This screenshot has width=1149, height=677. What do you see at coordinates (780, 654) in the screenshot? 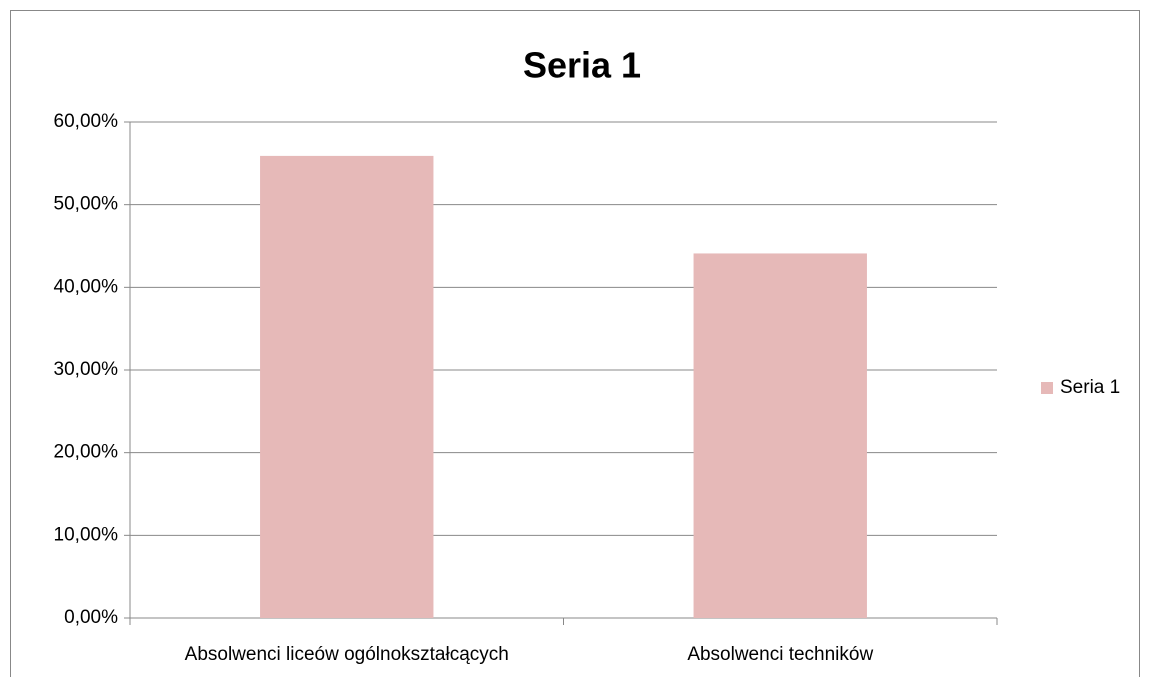
I see `x-tick-label: Absolwenci techników` at bounding box center [780, 654].